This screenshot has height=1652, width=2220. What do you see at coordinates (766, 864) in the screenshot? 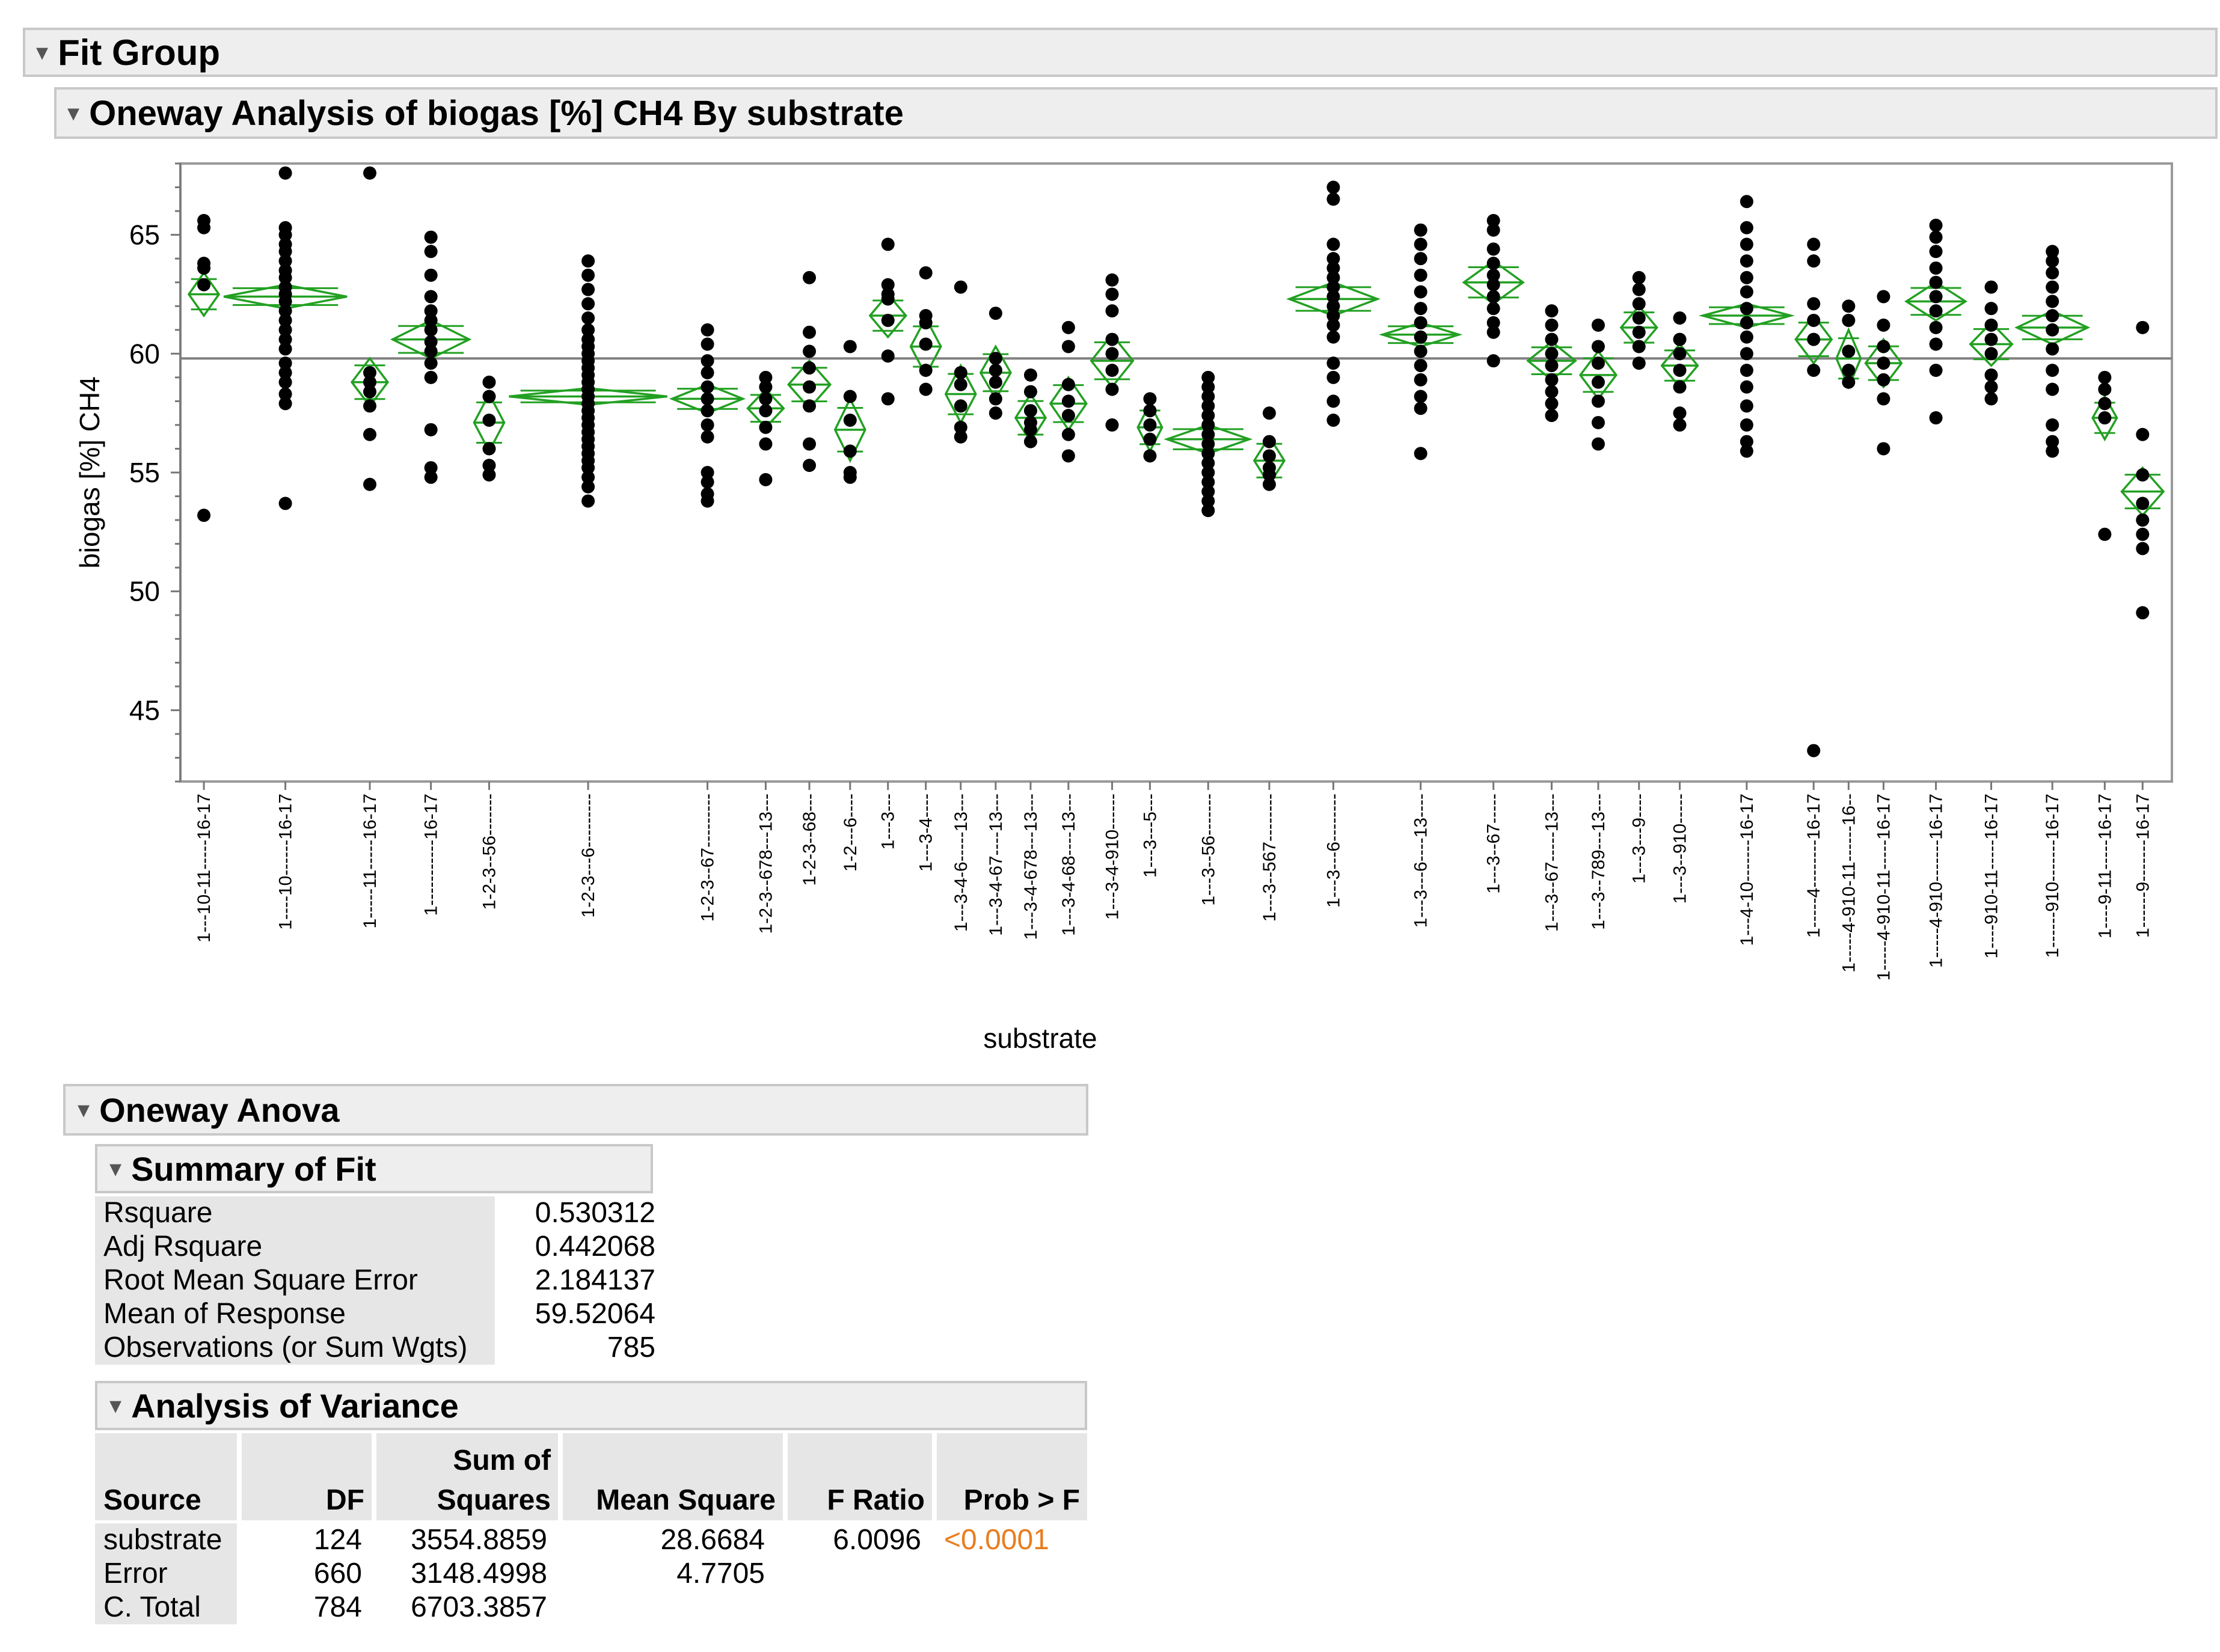
I see `x-tick-label: 1-2-3--678---13---` at bounding box center [766, 864].